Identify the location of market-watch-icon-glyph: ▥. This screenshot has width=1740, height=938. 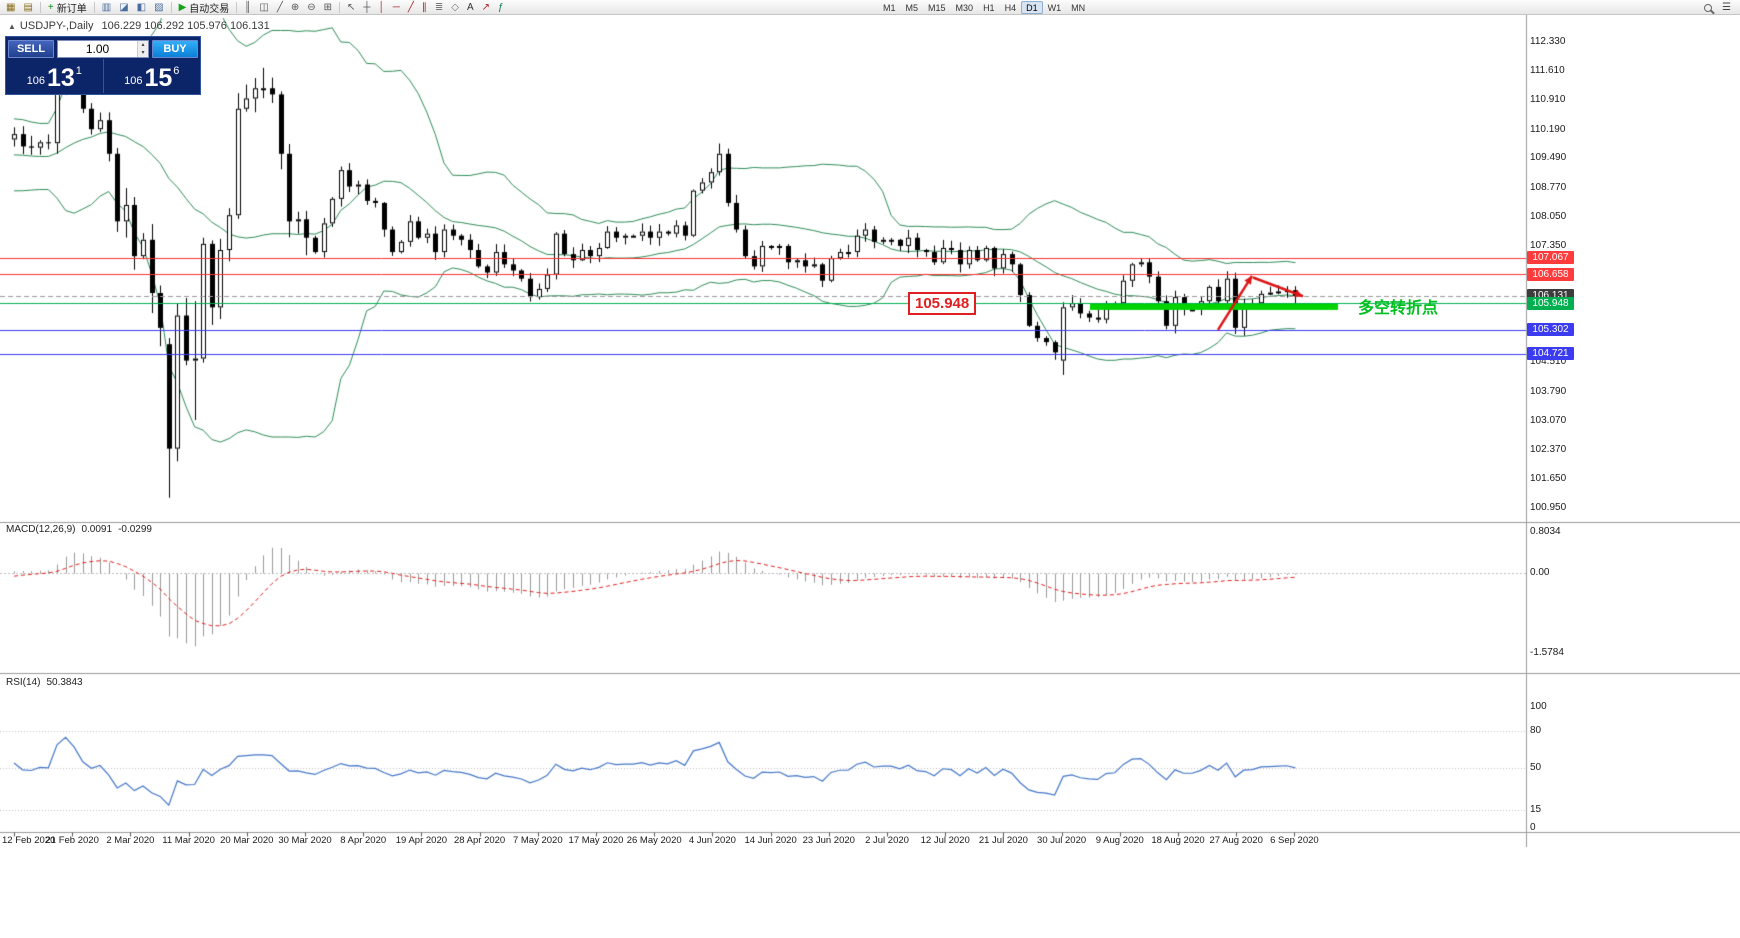
(106, 7).